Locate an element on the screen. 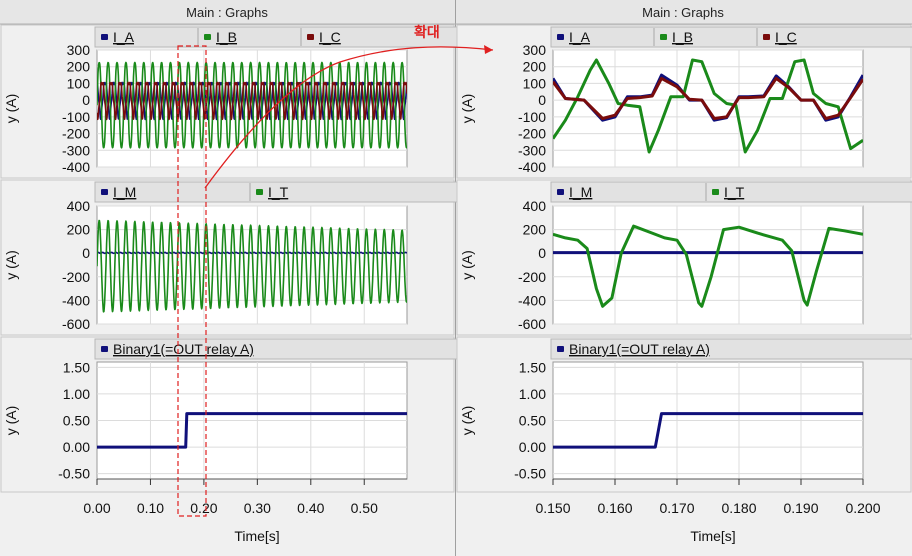 Image resolution: width=912 pixels, height=556 pixels. legend-label: I_T is located at coordinates (278, 192).